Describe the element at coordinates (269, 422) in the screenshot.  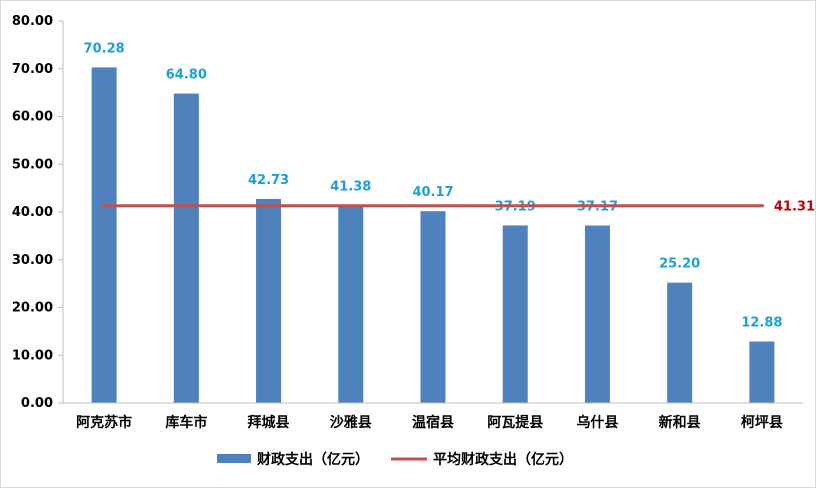
I see `x-category-label: 拜城县` at that location.